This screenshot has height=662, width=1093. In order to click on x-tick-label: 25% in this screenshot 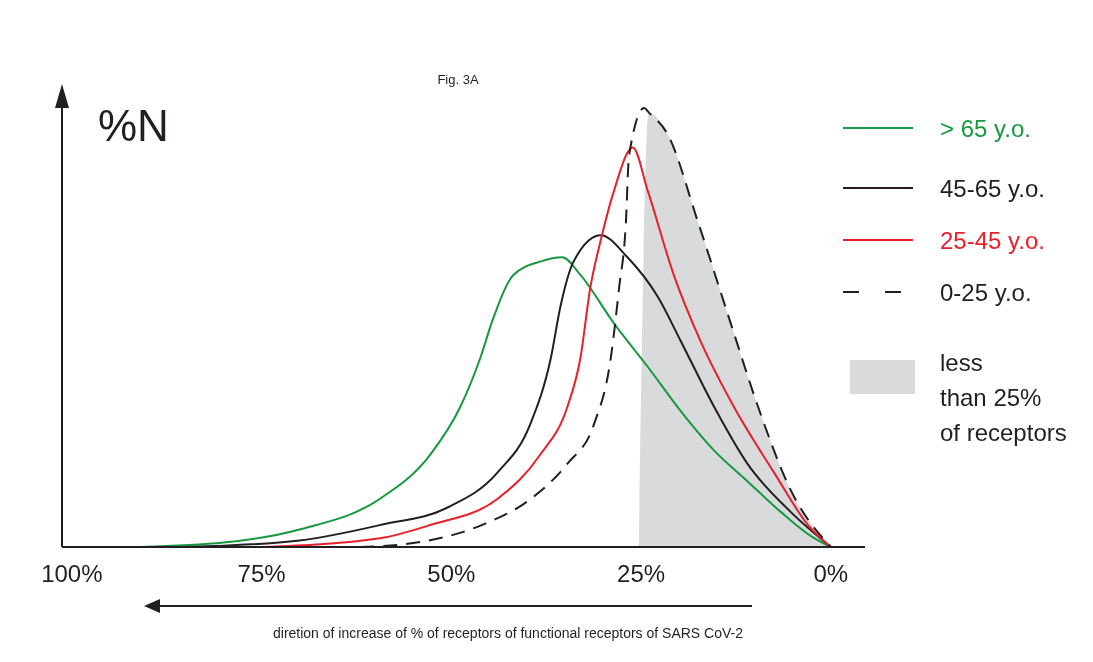, I will do `click(641, 573)`.